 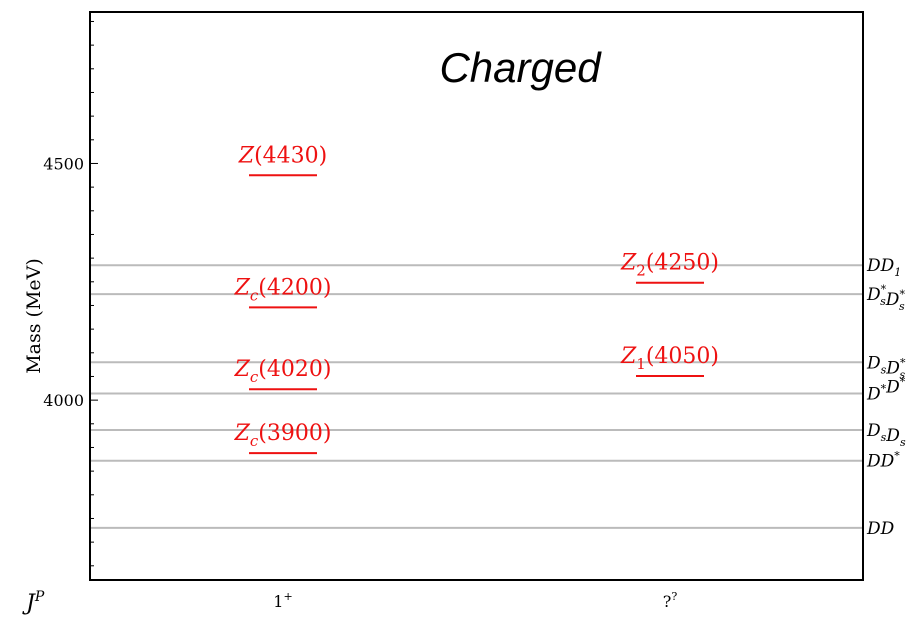 What do you see at coordinates (34, 316) in the screenshot?
I see `y-axis-label: Mass (MeV)` at bounding box center [34, 316].